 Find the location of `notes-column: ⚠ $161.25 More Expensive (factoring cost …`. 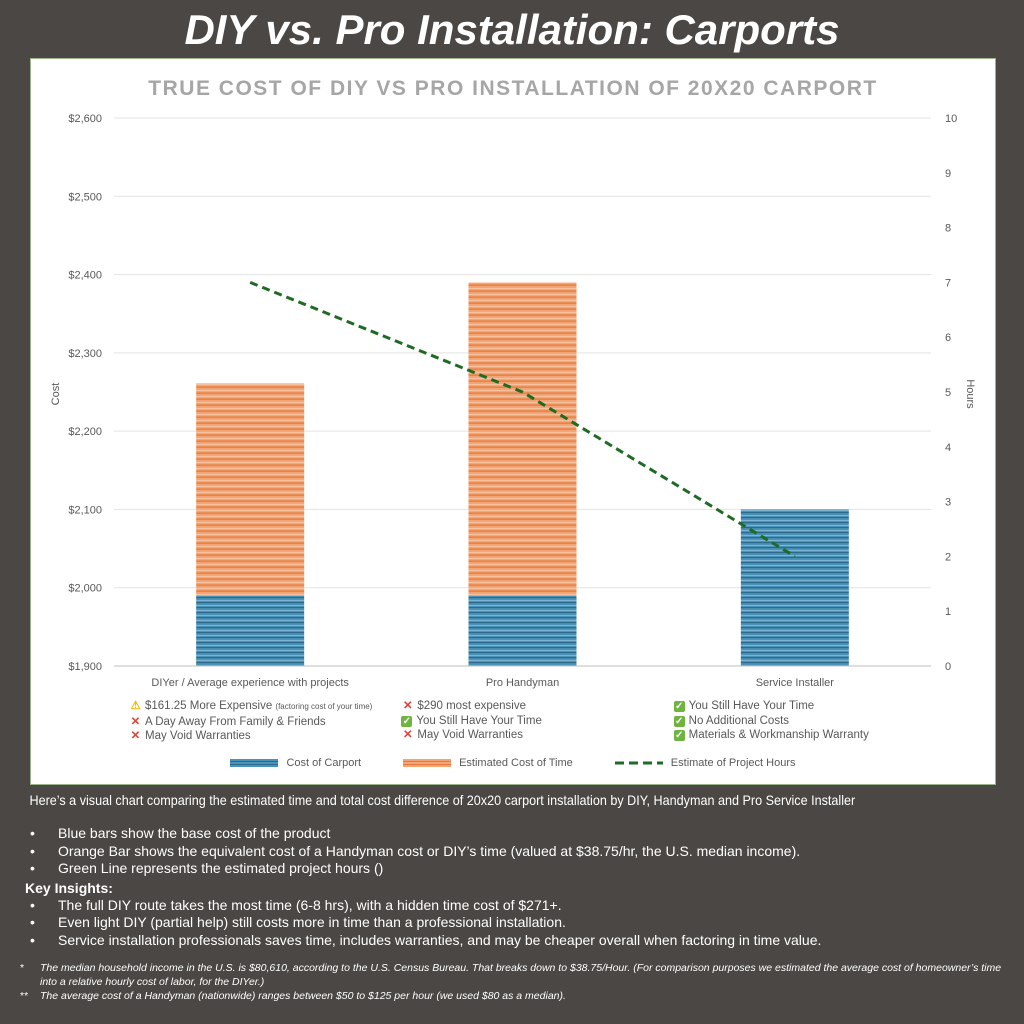

notes-column: ⚠ $161.25 More Expensive (factoring cost … is located at coordinates (250, 721).